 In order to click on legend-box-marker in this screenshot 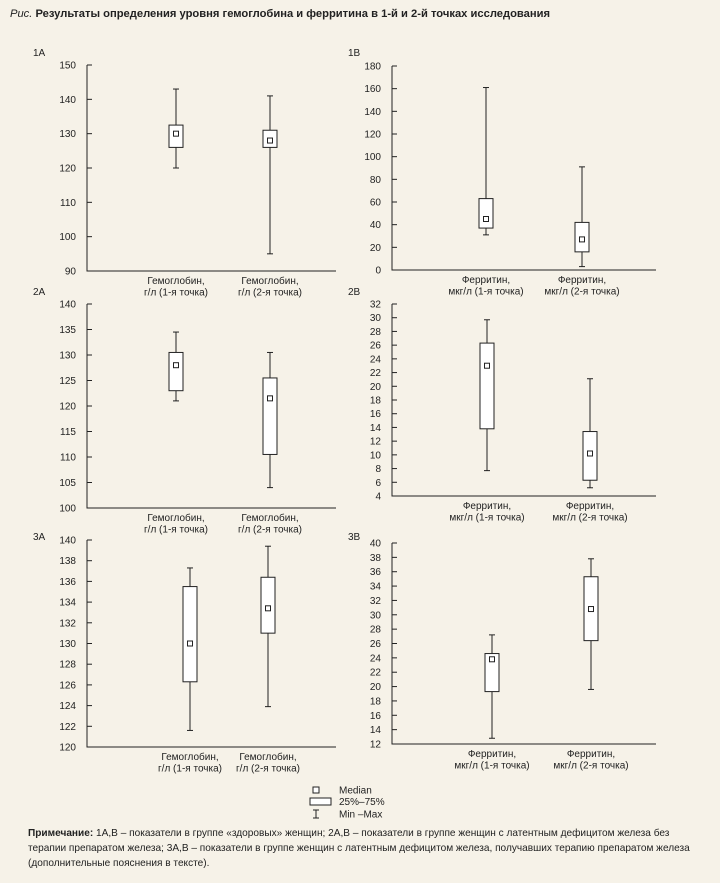, I will do `click(320, 801)`.